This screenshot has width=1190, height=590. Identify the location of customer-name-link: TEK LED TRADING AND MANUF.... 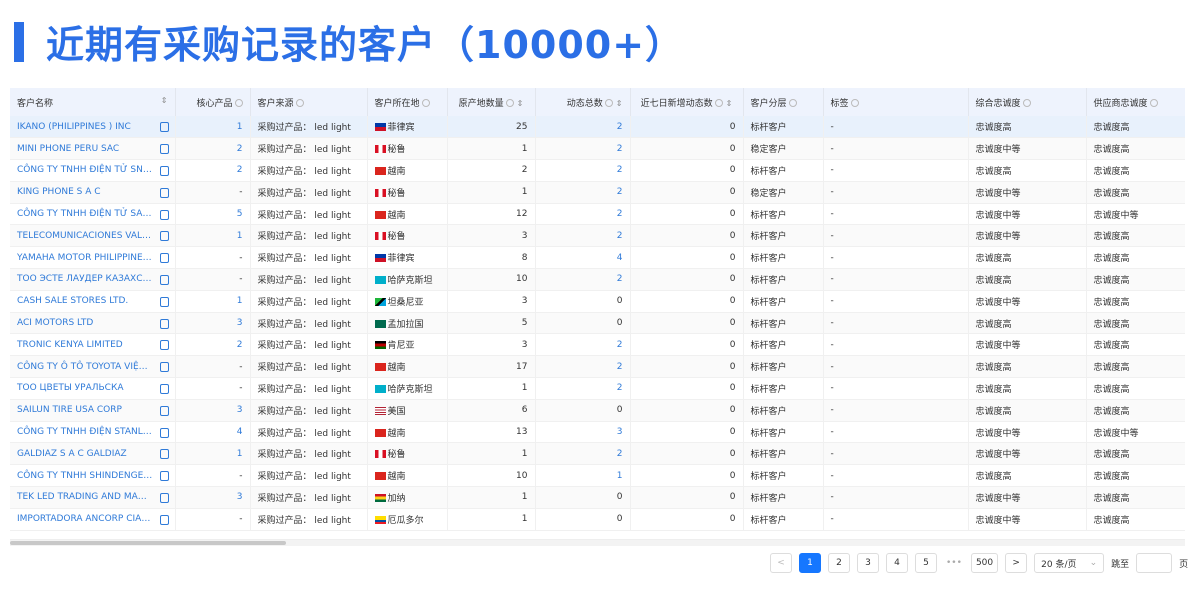
(90, 497).